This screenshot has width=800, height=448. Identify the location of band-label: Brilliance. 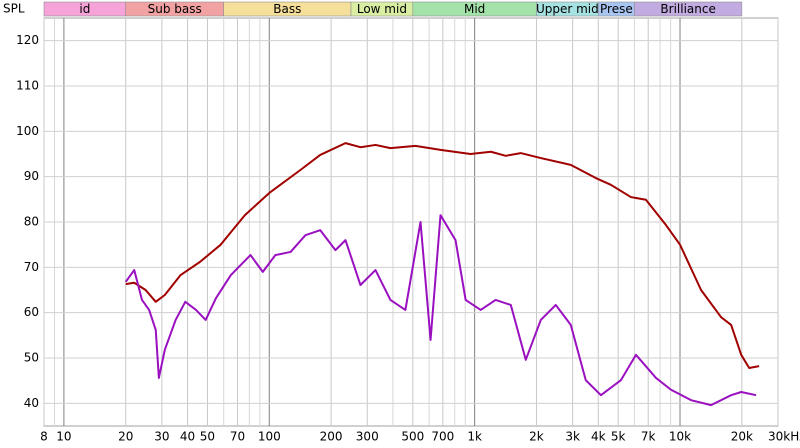
(687, 9).